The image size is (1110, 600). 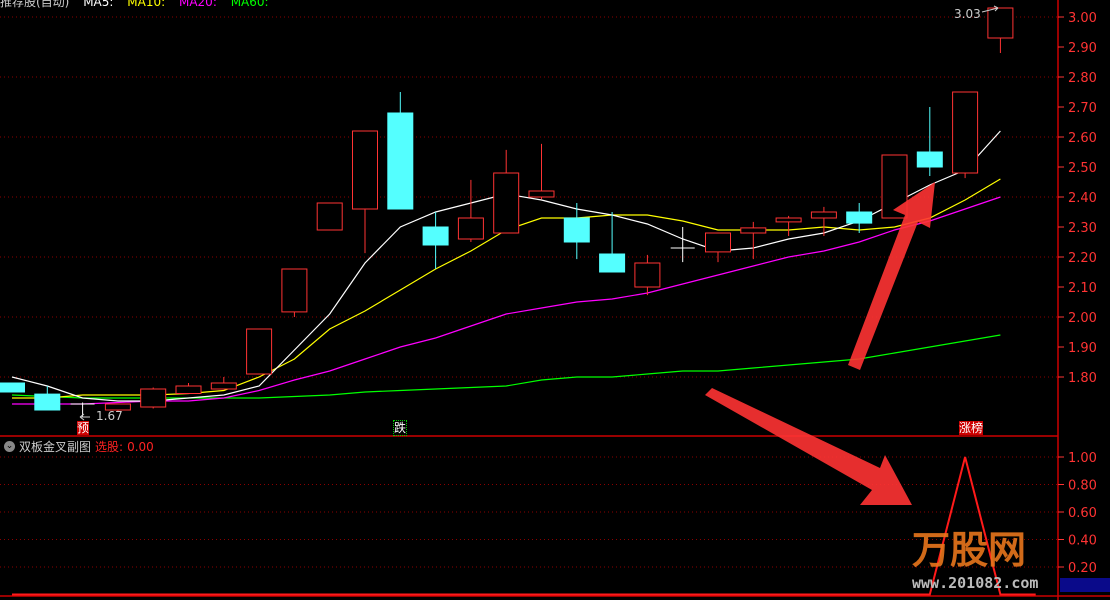 What do you see at coordinates (55, 447) in the screenshot?
I see `sub-panel-title: 双板金叉副图` at bounding box center [55, 447].